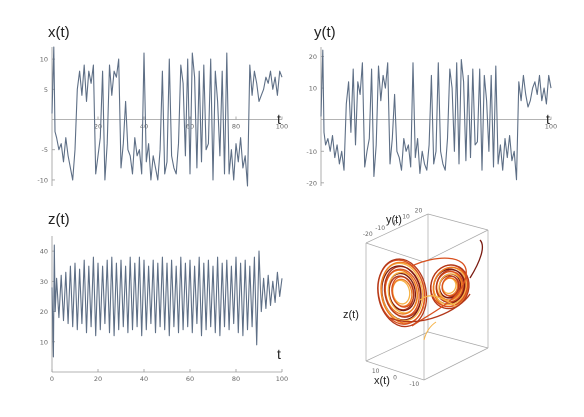  Describe the element at coordinates (44, 342) in the screenshot. I see `chart-z-ytick-label: 10` at that location.